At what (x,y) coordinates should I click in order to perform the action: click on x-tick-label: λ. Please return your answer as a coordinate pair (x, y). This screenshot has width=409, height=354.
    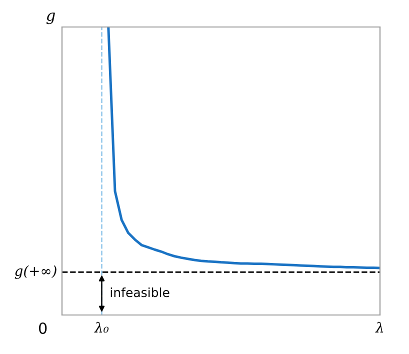
    Looking at the image, I should click on (379, 327).